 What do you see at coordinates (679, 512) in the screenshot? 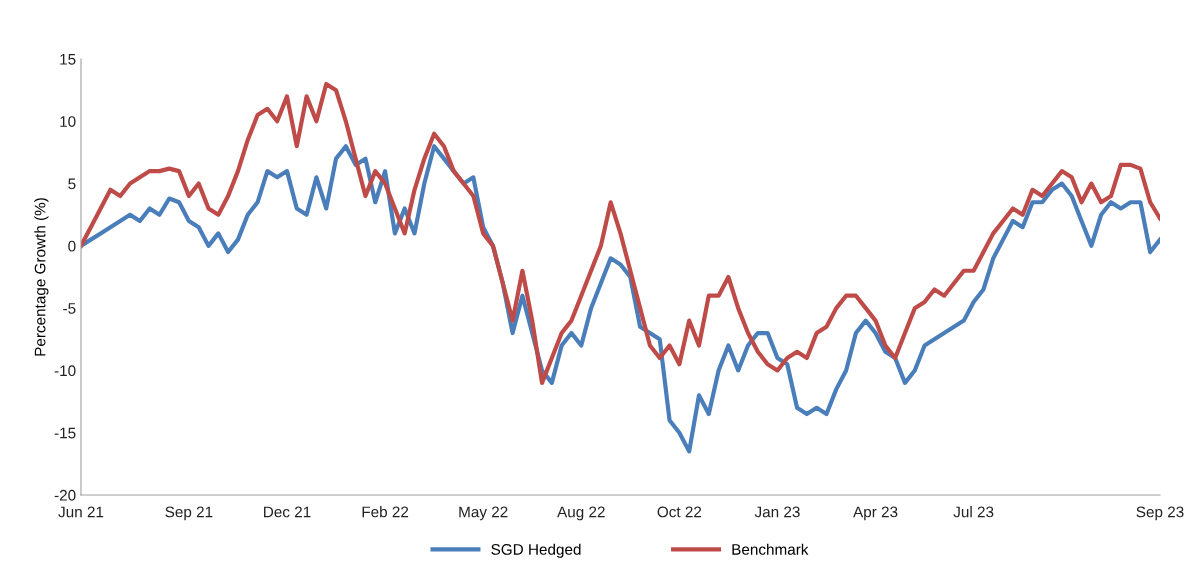
I see `x-tick-label: Oct 22` at bounding box center [679, 512].